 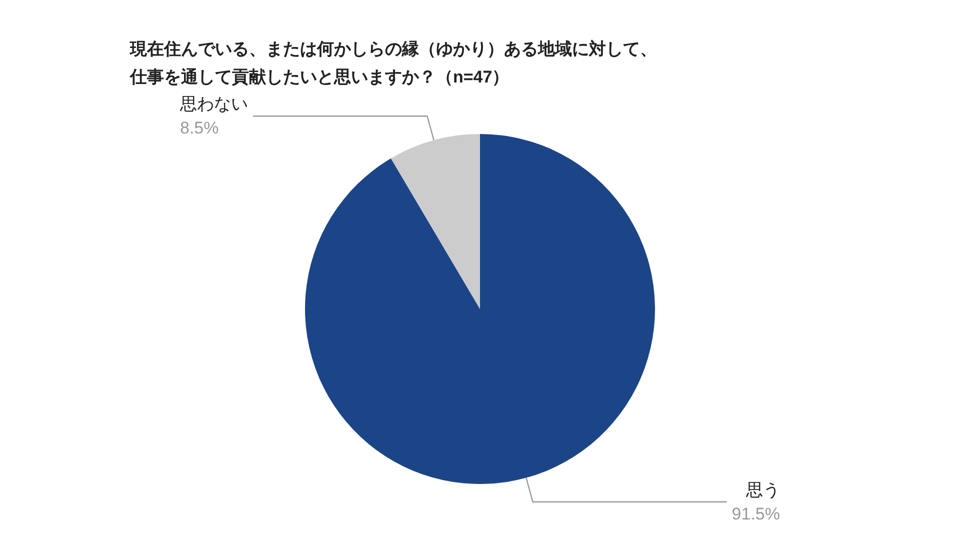 What do you see at coordinates (393, 63) in the screenshot?
I see `chart-title: 現在住んでいる、または何かしらの縁（ゆかり）ある地域に対して、仕事を通して貢献したいと思いますか？（n=47）` at bounding box center [393, 63].